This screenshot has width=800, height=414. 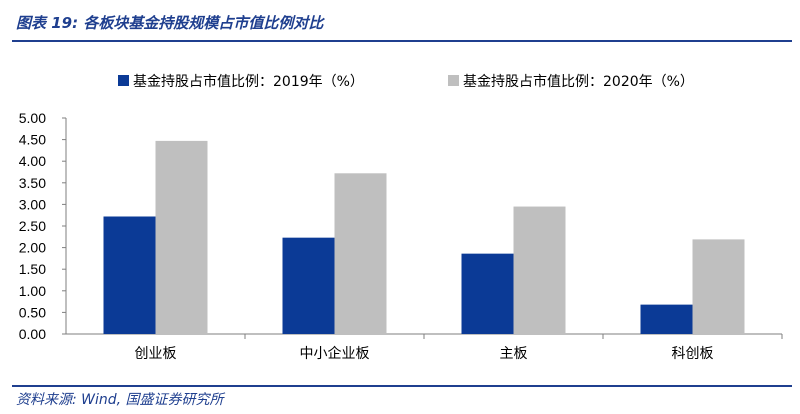 What do you see at coordinates (248, 81) in the screenshot?
I see `legend-label-2019: 基金持股占市值比例：2019年（%）` at bounding box center [248, 81].